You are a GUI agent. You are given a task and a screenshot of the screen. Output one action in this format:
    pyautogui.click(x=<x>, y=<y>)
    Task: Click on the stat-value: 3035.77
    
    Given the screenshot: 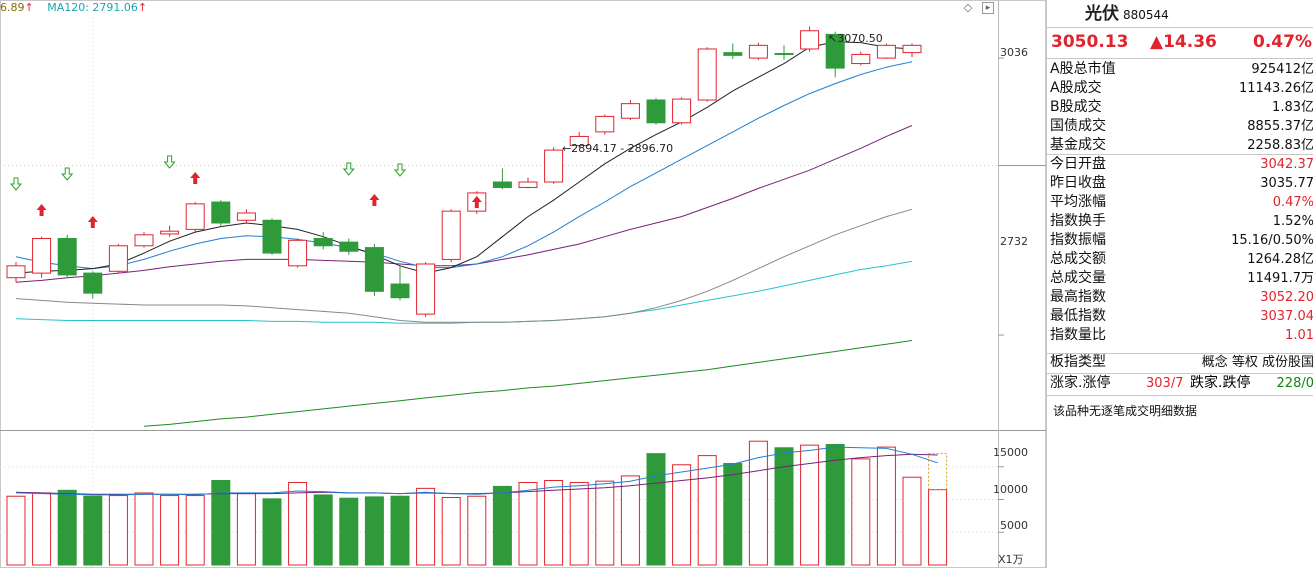 What is the action you would take?
    pyautogui.click(x=1286, y=183)
    